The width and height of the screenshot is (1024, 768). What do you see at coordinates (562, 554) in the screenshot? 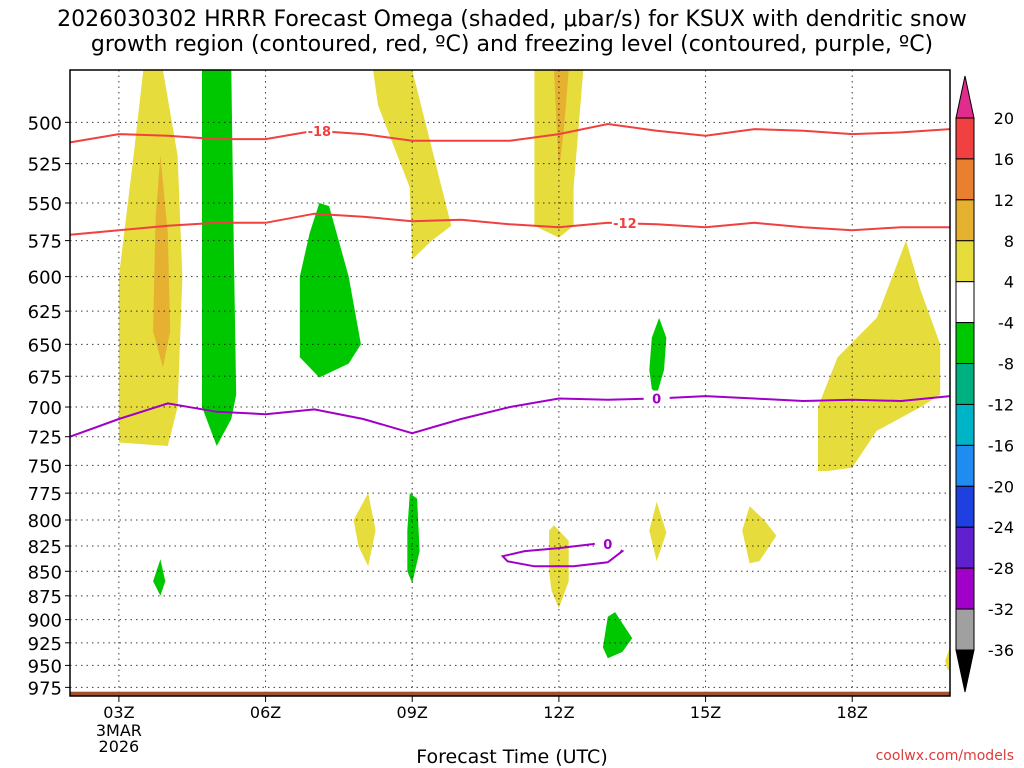
I see `freezing-level-loop` at bounding box center [562, 554].